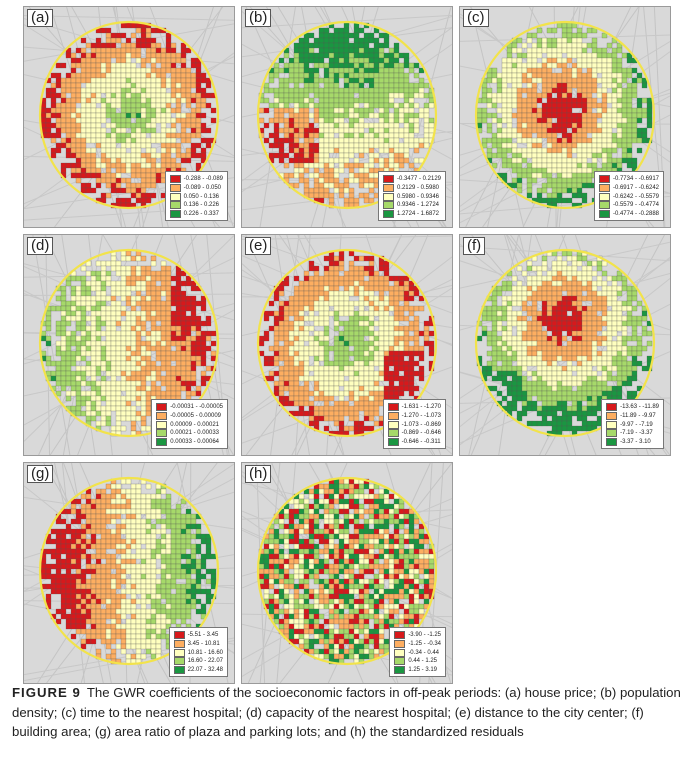 This screenshot has height=777, width=700. Describe the element at coordinates (418, 179) in the screenshot. I see `legend-text: -0.3477 - 0.2129` at that location.